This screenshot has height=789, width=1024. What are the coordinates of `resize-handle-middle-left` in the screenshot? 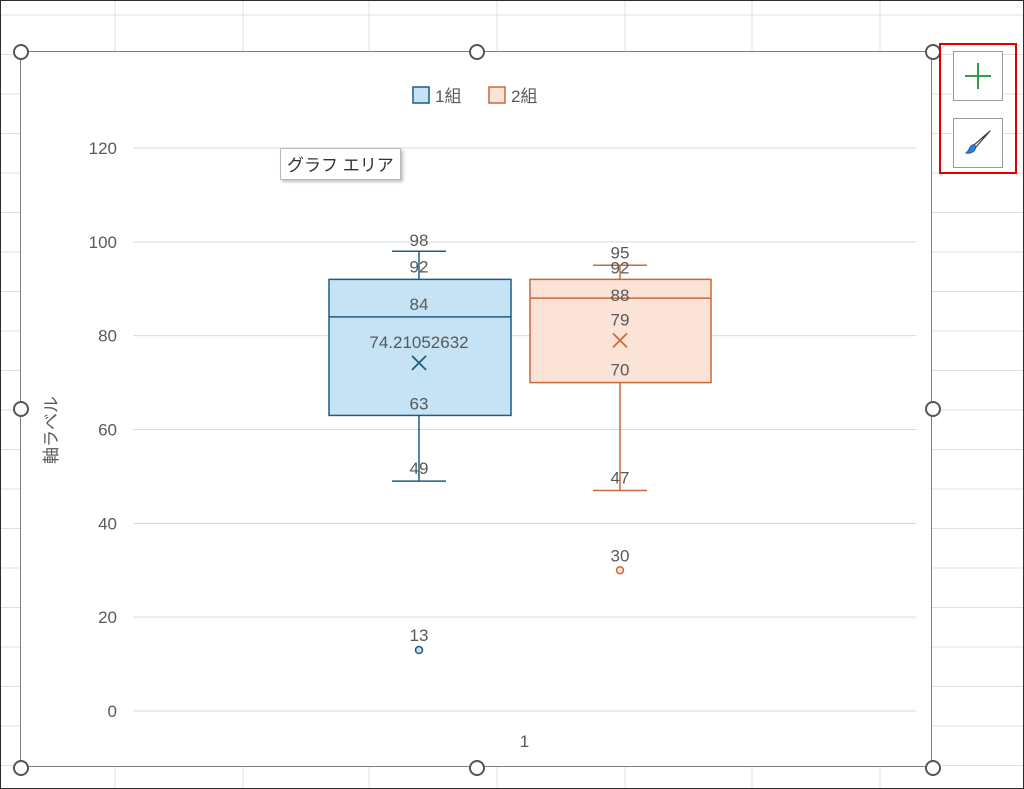 It's located at (21, 409).